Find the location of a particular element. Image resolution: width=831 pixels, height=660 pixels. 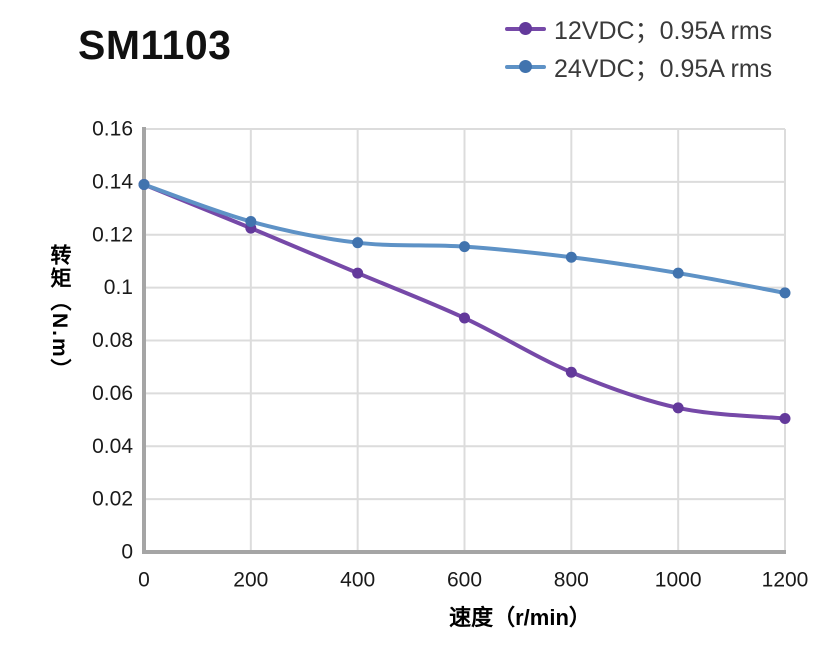

y-tick-label: 0.06 is located at coordinates (112, 393).